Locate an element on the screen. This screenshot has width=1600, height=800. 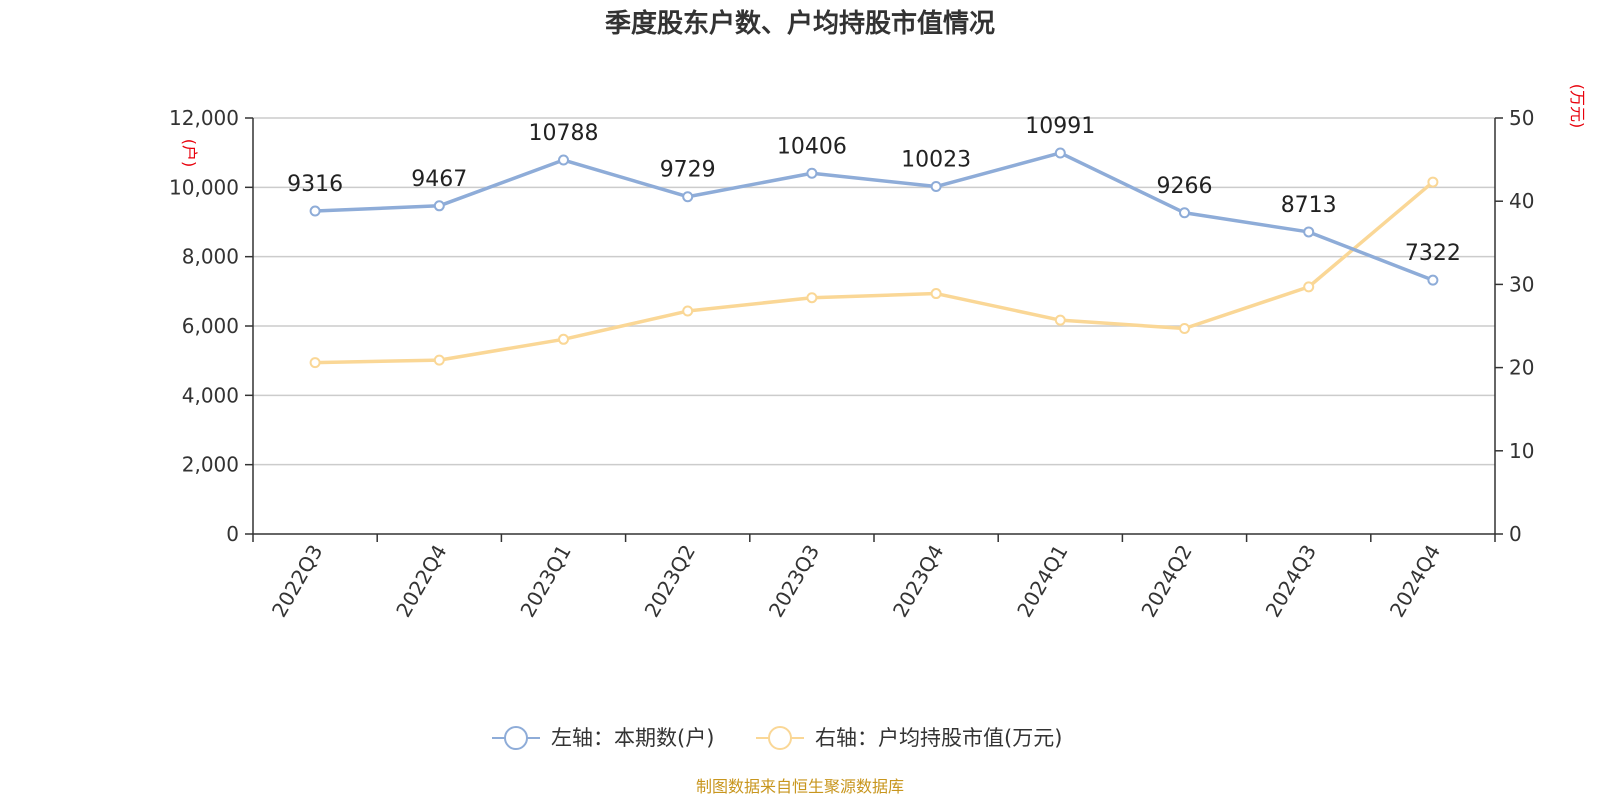
data-label: 8713 is located at coordinates (1309, 205).